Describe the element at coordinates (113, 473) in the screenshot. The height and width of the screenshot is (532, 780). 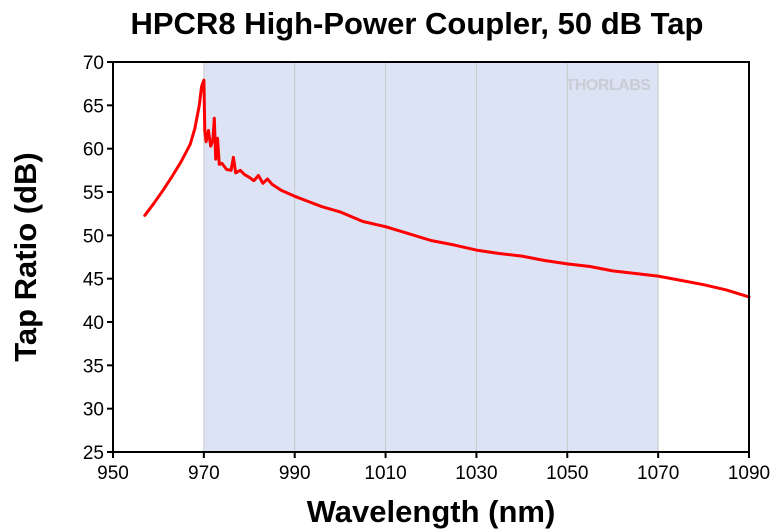
I see `x-tick-label: 950` at that location.